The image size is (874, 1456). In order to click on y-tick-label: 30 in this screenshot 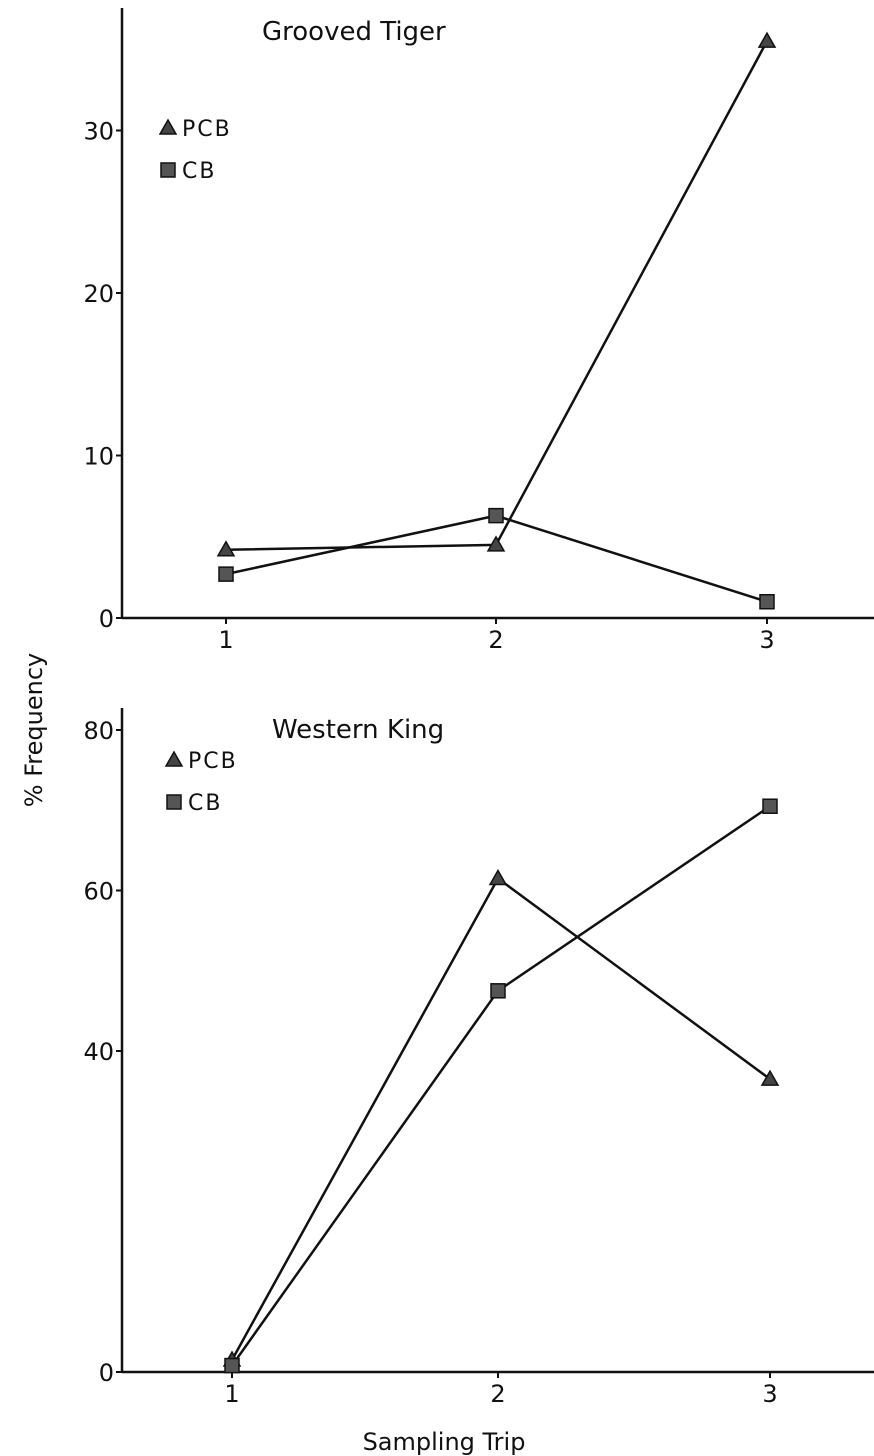, I will do `click(98, 132)`.